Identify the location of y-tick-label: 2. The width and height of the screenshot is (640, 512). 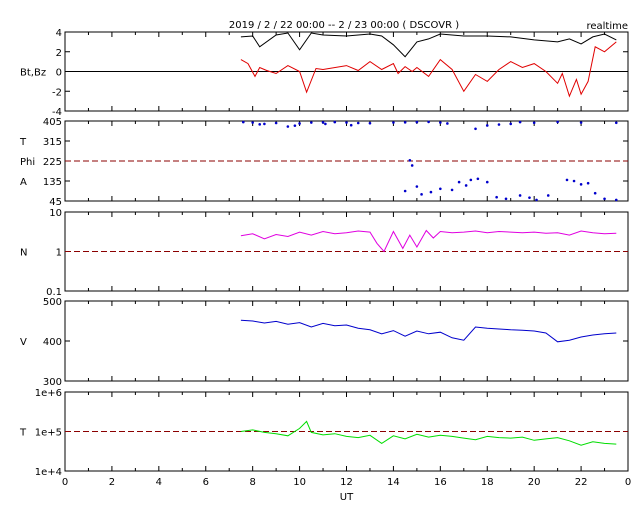
(59, 53).